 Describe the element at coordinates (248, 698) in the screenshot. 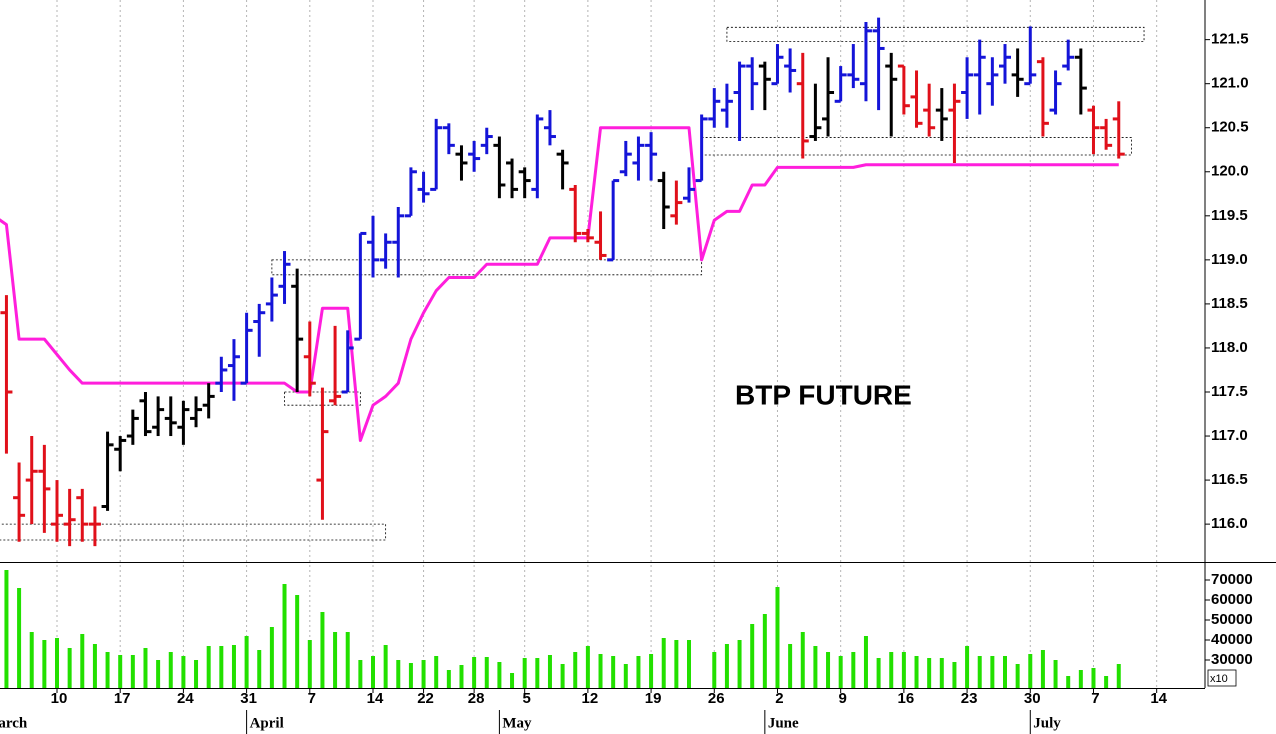

I see `x-tick-label: 31` at that location.